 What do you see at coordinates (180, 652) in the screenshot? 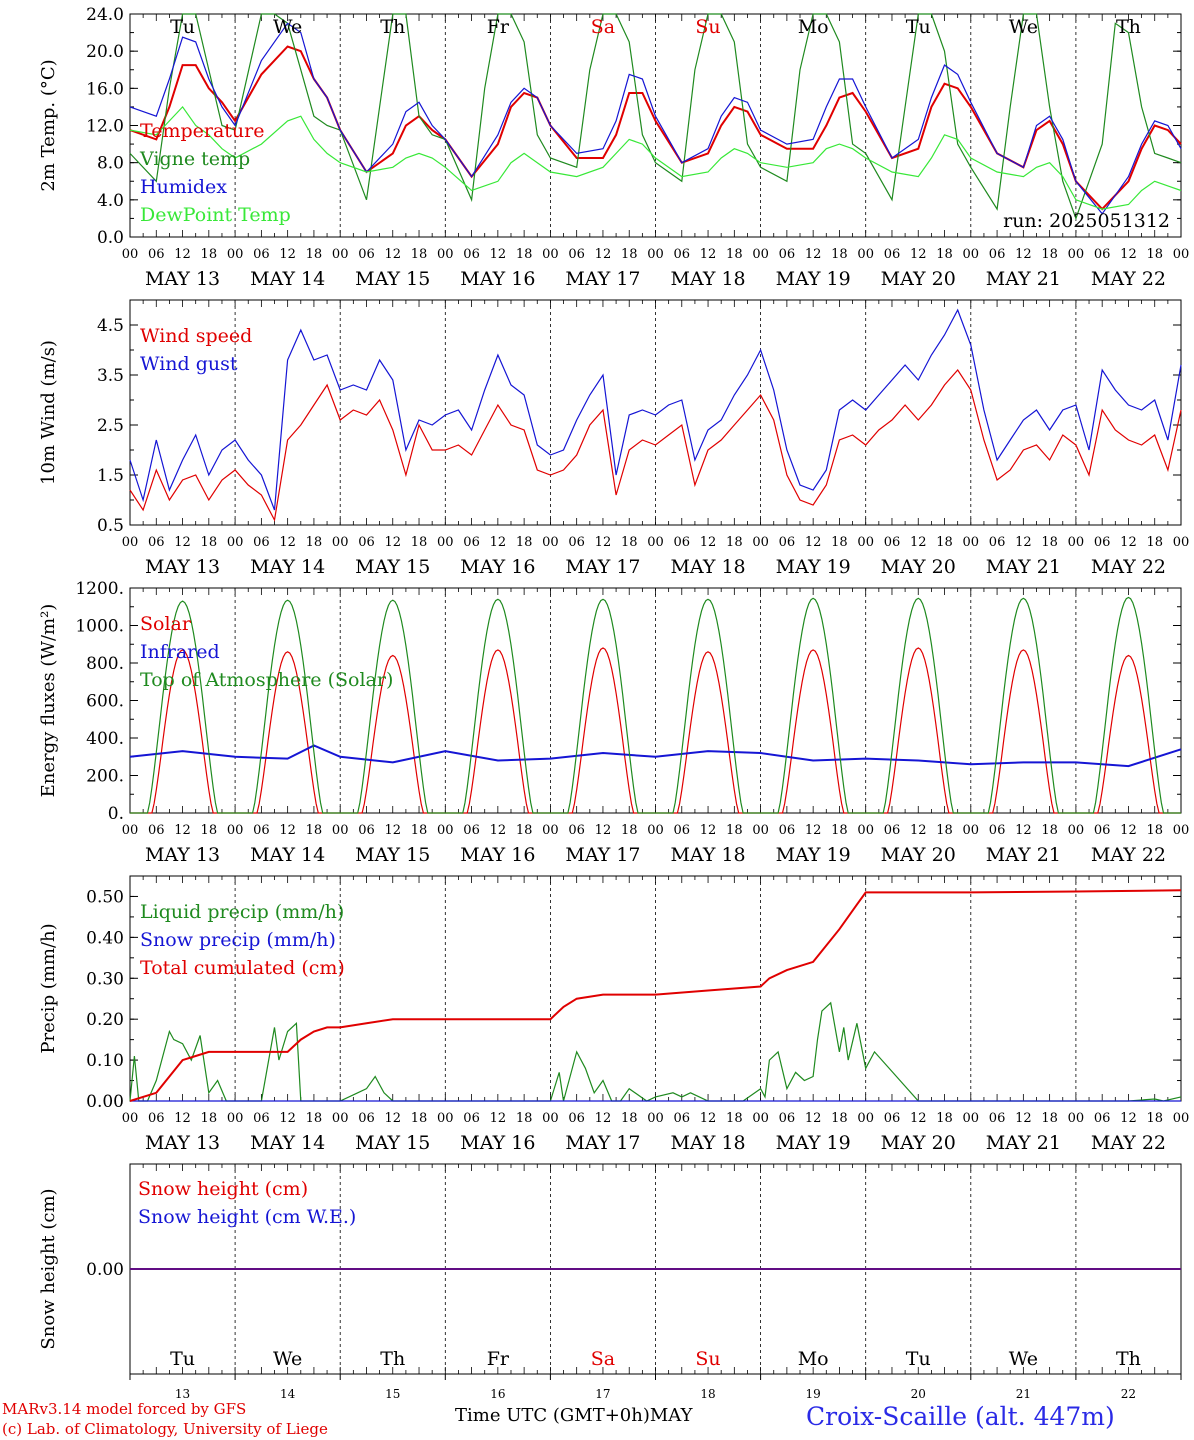
I see `legend-infrared: Infrared` at bounding box center [180, 652].